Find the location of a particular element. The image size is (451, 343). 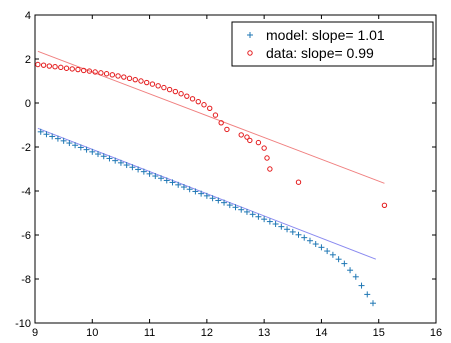

legend: model: slope= 1.01 data: slope= 0.99 is located at coordinates (332, 44).